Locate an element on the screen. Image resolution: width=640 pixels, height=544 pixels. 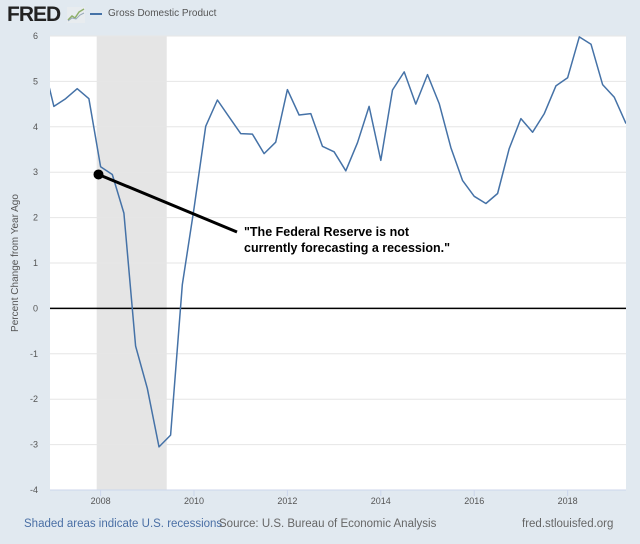
y-tick-label: -3 is located at coordinates (34, 445).